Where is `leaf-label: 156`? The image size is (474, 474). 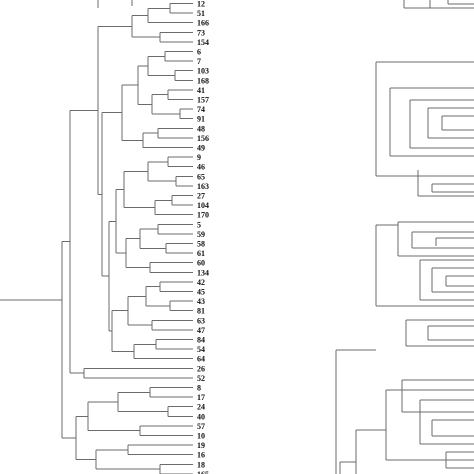
leaf-label: 156 is located at coordinates (203, 138).